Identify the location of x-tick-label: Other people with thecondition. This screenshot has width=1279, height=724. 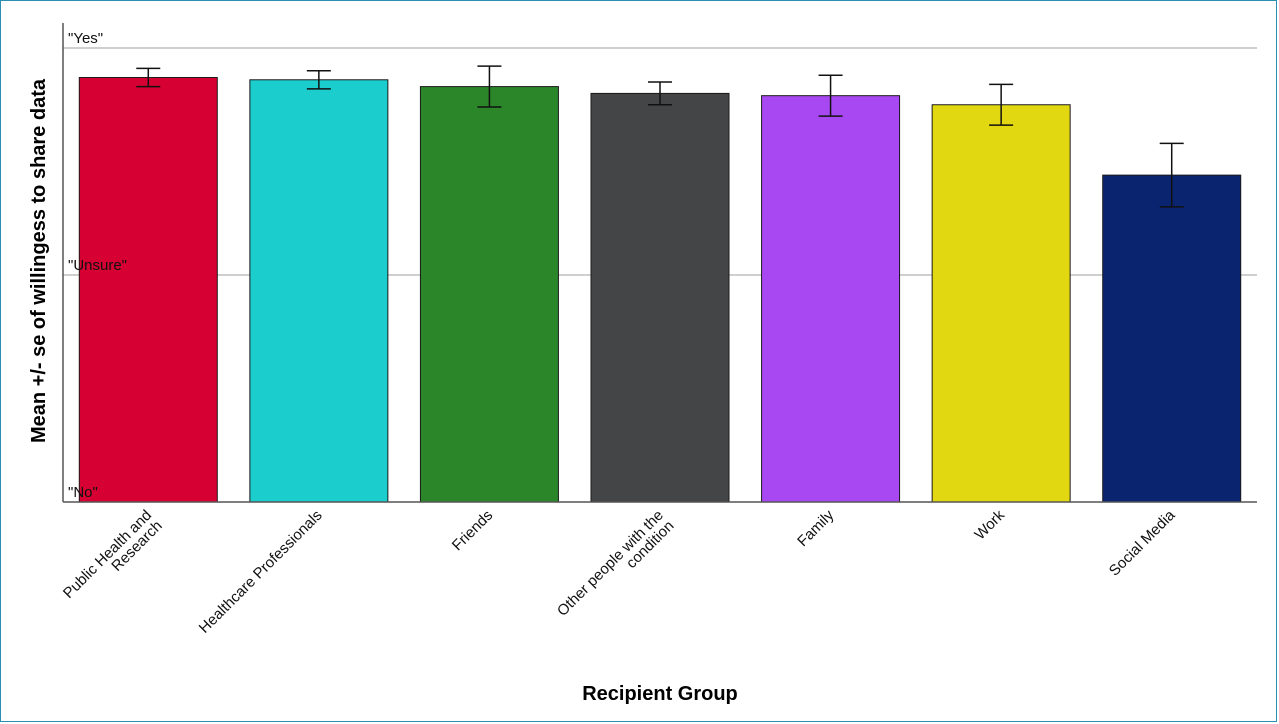
(615, 568).